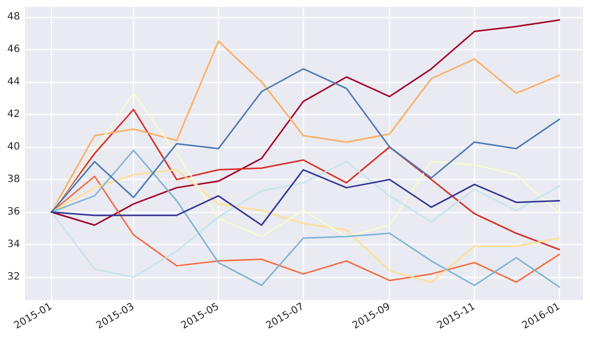  I want to click on y-tick-label: 44, so click(13, 82).